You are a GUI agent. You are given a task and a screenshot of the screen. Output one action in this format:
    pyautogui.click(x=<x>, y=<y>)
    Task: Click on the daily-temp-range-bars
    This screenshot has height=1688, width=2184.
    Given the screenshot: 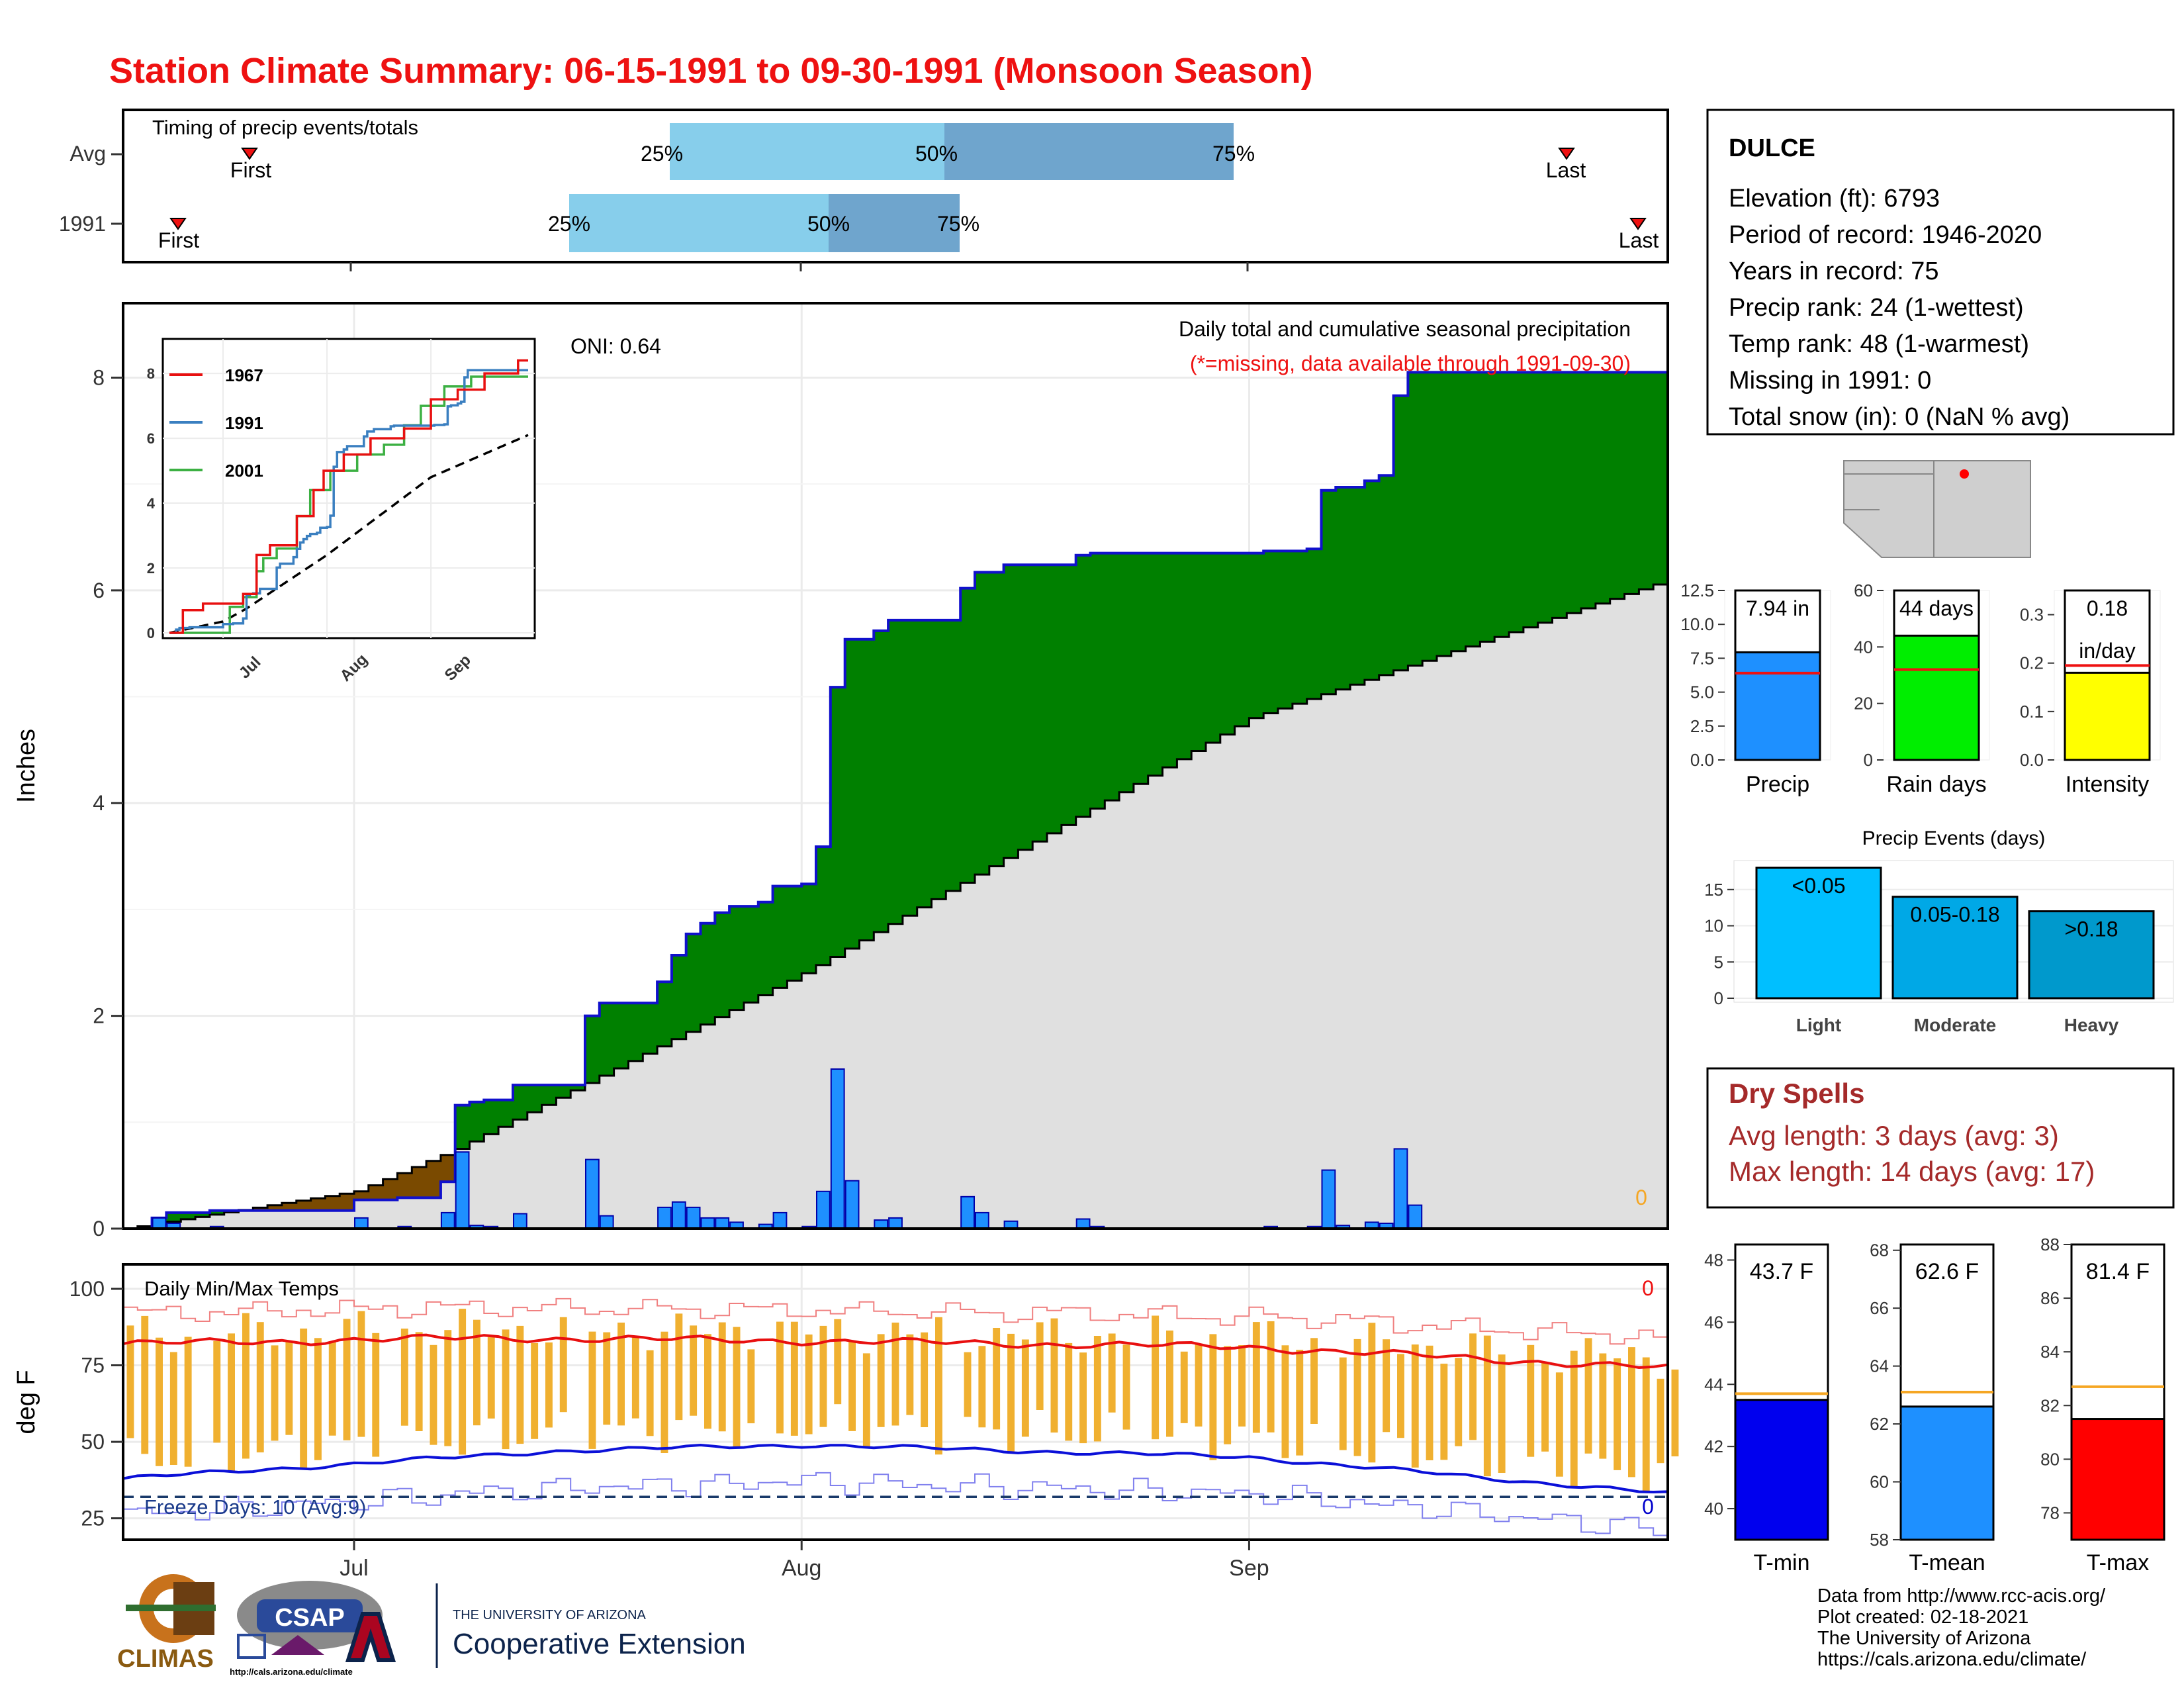 What is the action you would take?
    pyautogui.click(x=903, y=1400)
    